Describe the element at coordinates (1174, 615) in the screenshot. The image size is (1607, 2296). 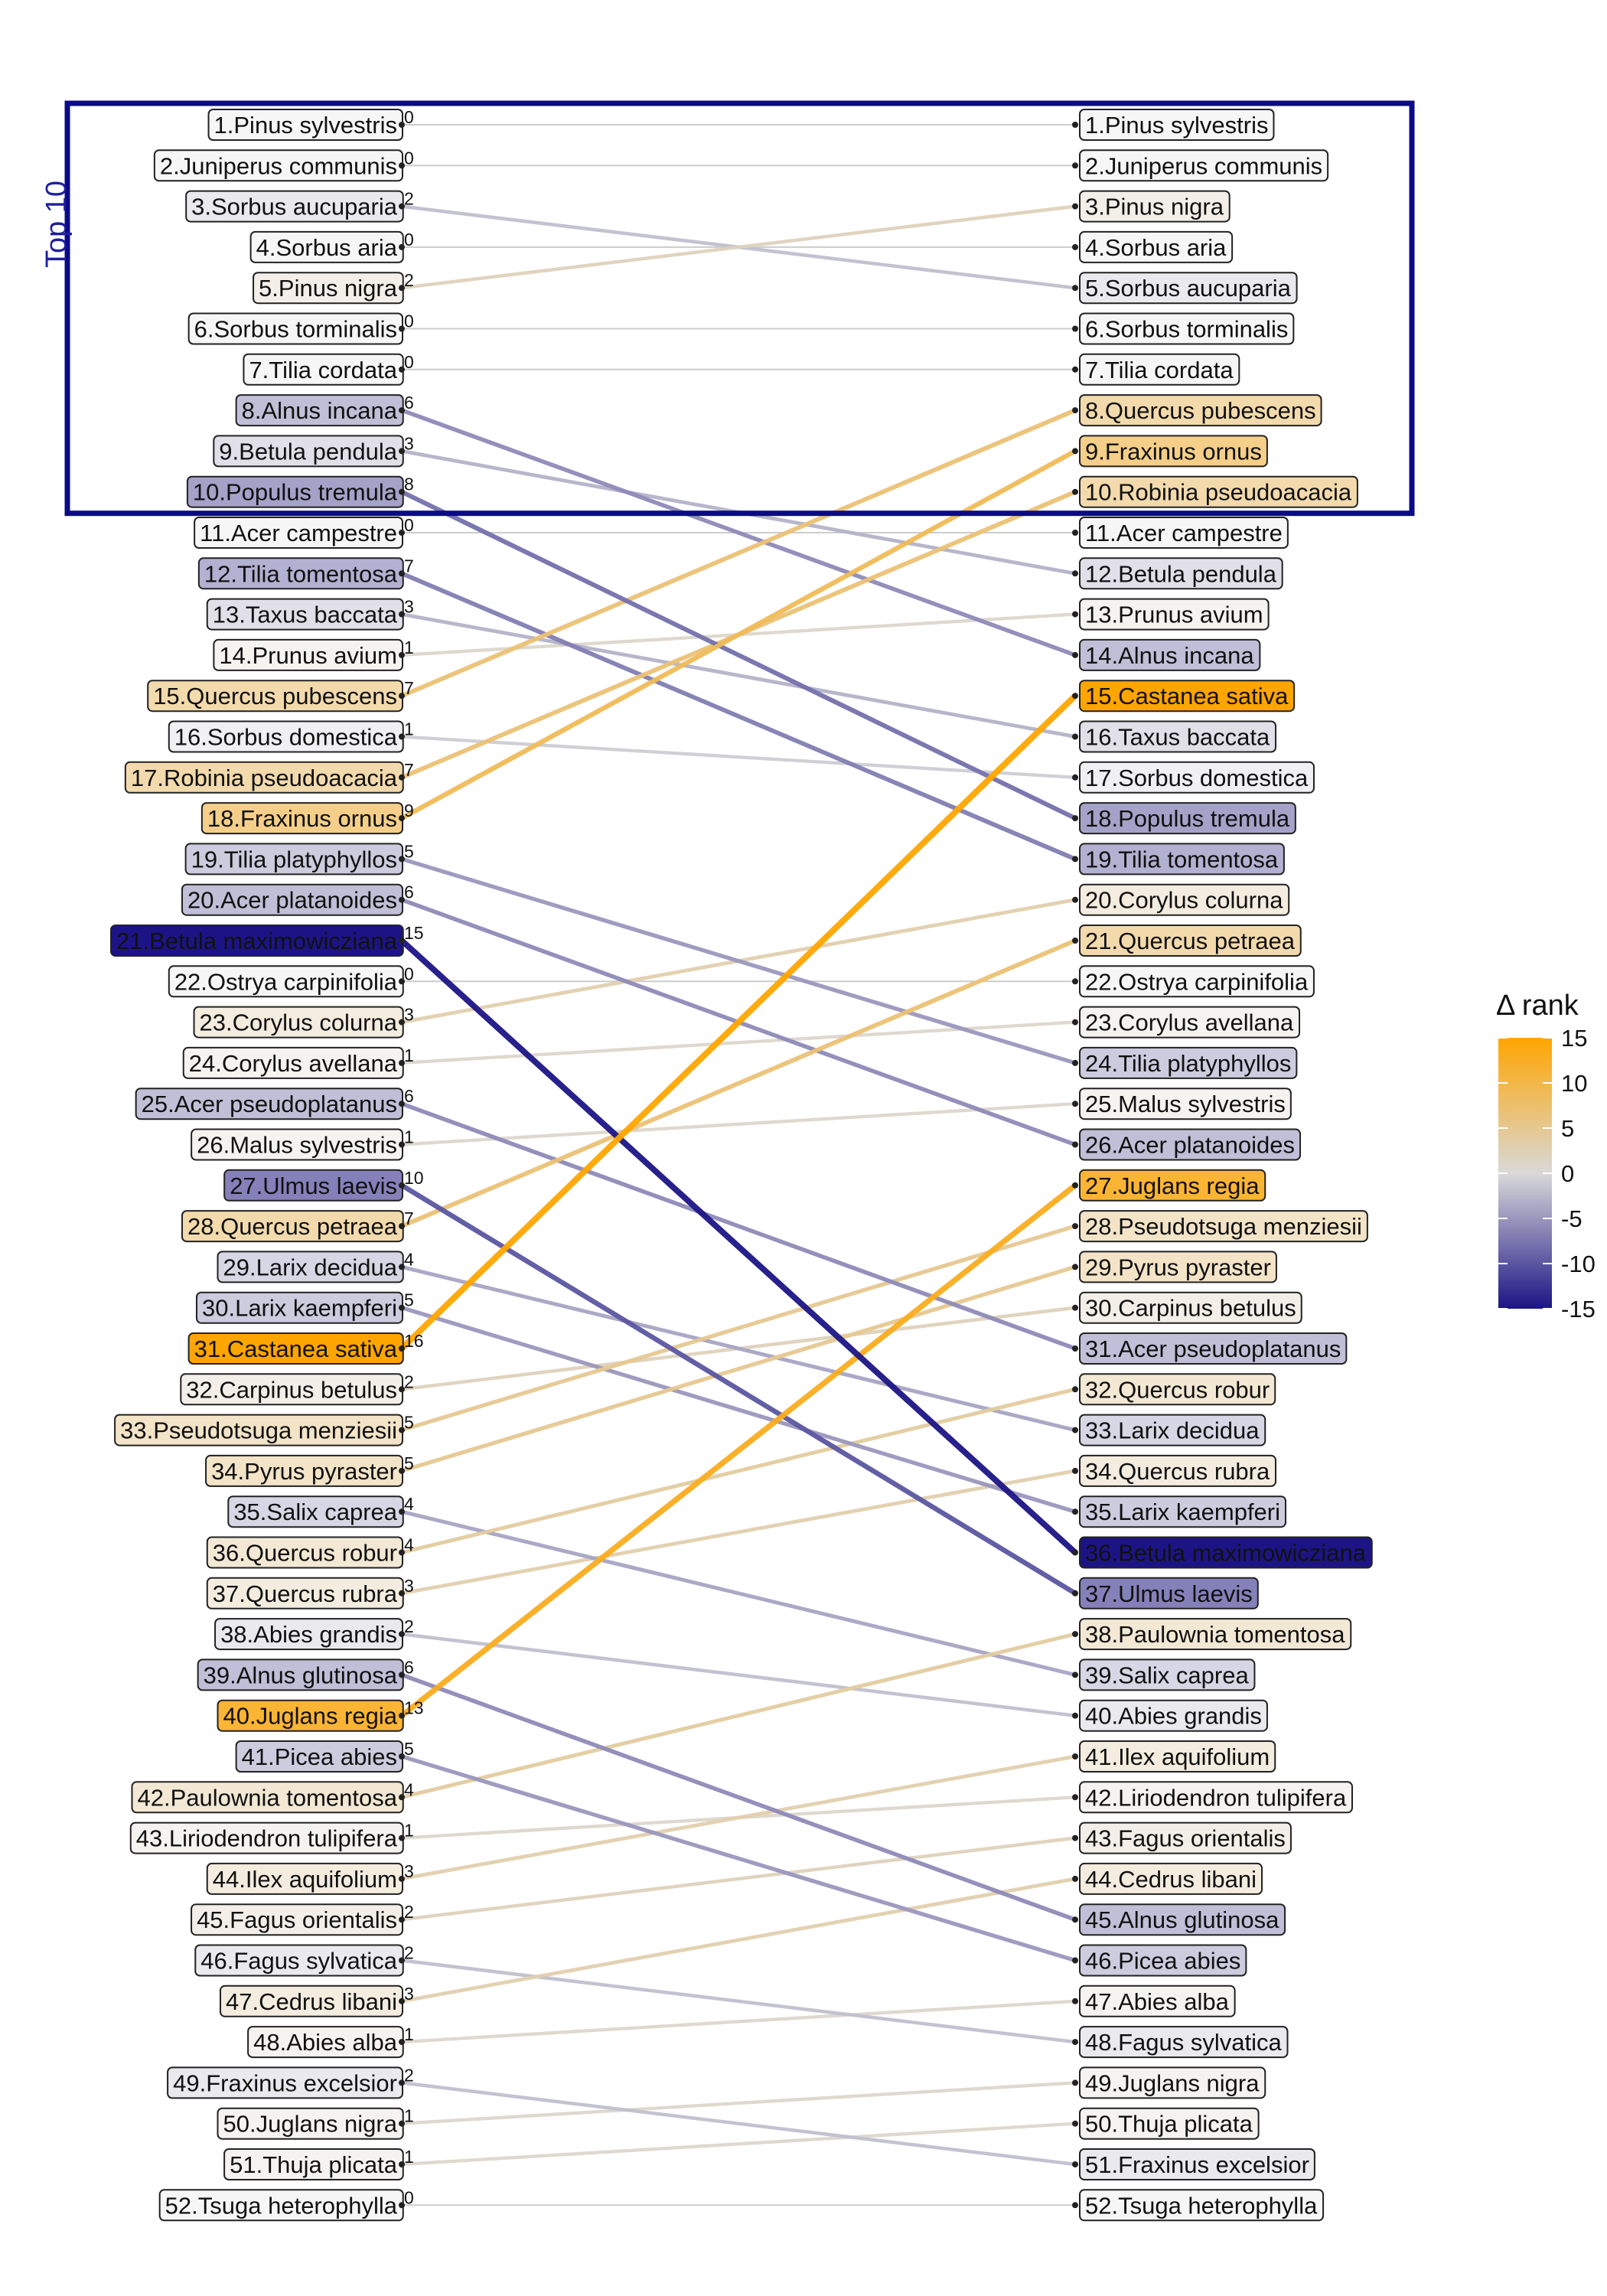
I see `right-label-text: 13.Prunus avium` at that location.